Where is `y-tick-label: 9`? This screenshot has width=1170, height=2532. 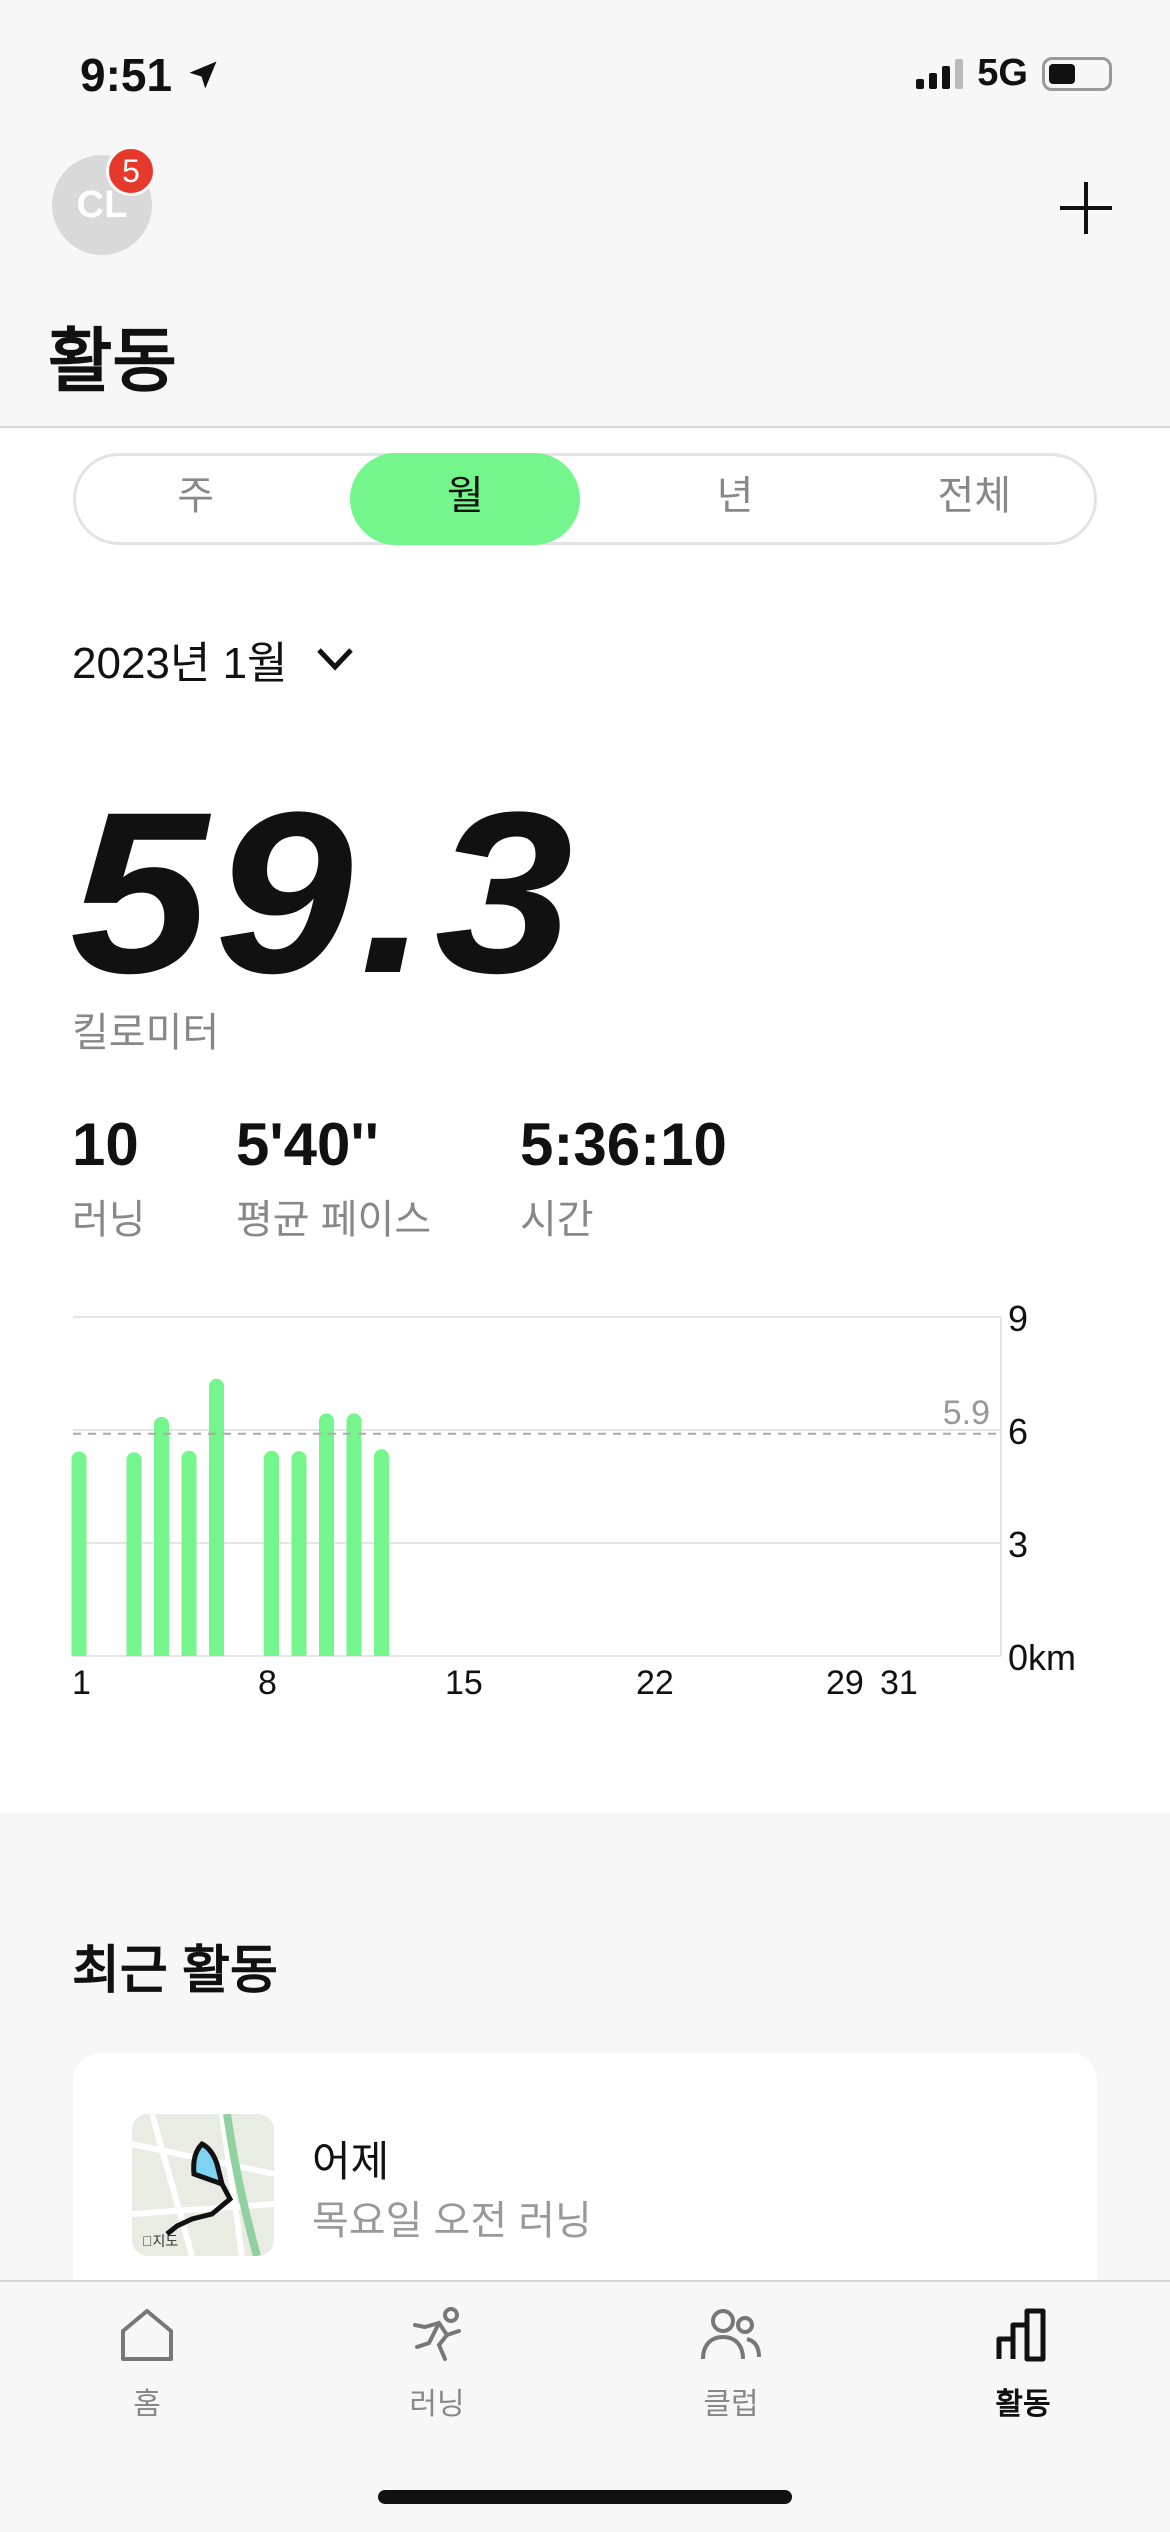
y-tick-label: 9 is located at coordinates (1018, 1318).